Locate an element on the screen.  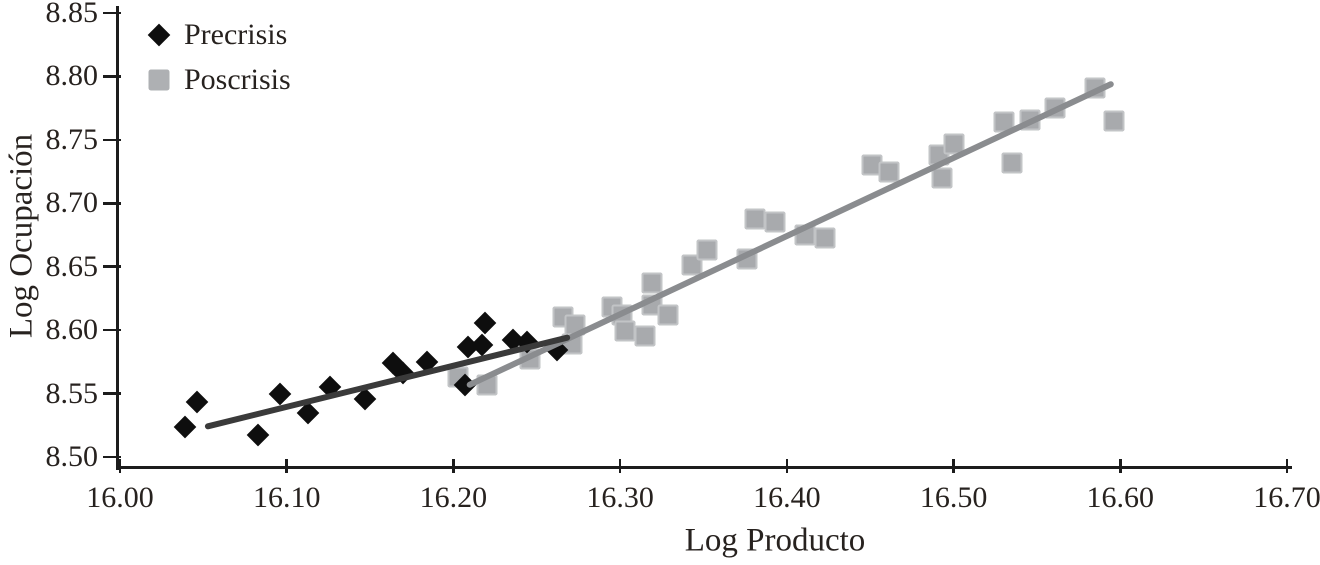
precrisis-trendline is located at coordinates (387, 381).